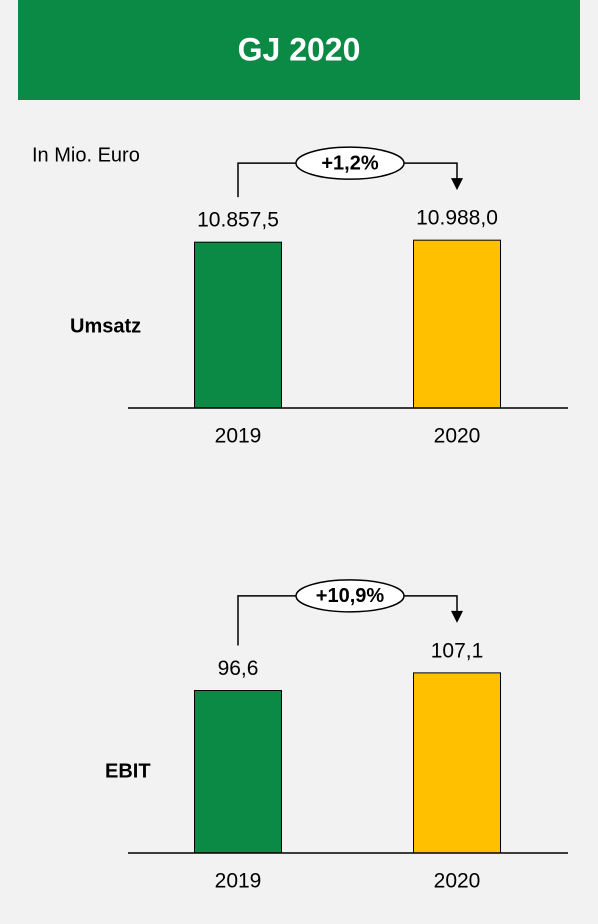  Describe the element at coordinates (105, 326) in the screenshot. I see `chart-label: Umsatz` at that location.